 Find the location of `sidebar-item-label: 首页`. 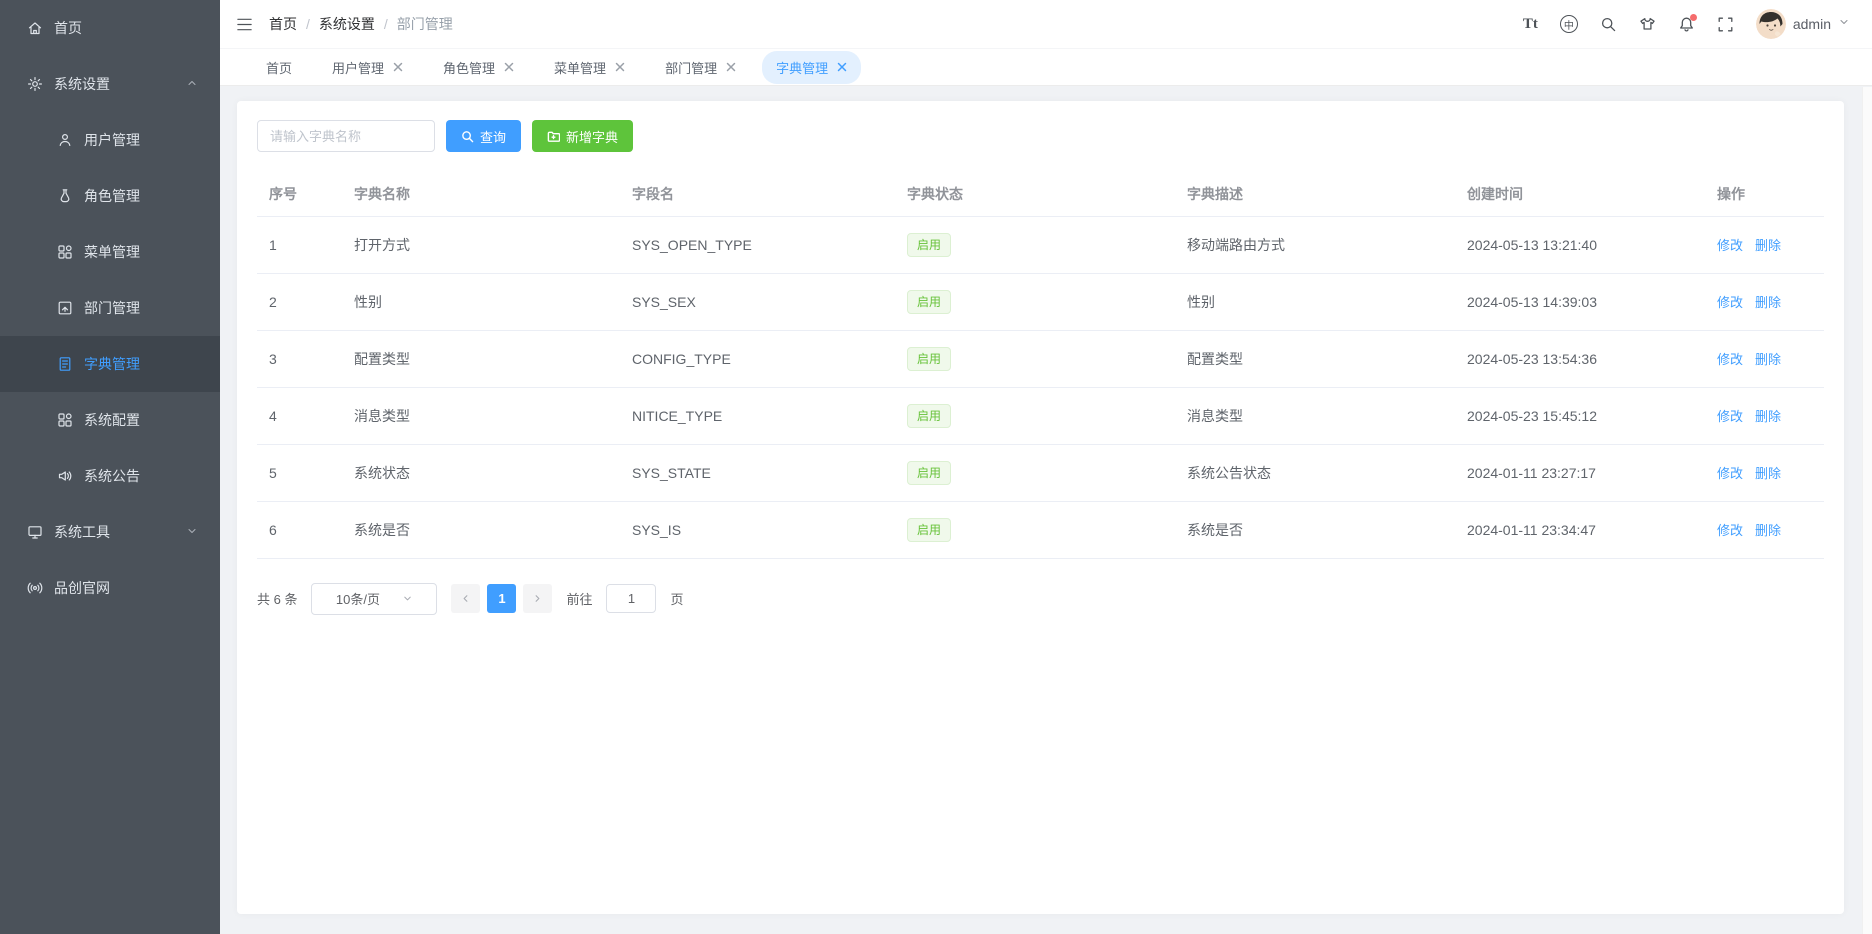

sidebar-item-label: 首页 is located at coordinates (68, 28).